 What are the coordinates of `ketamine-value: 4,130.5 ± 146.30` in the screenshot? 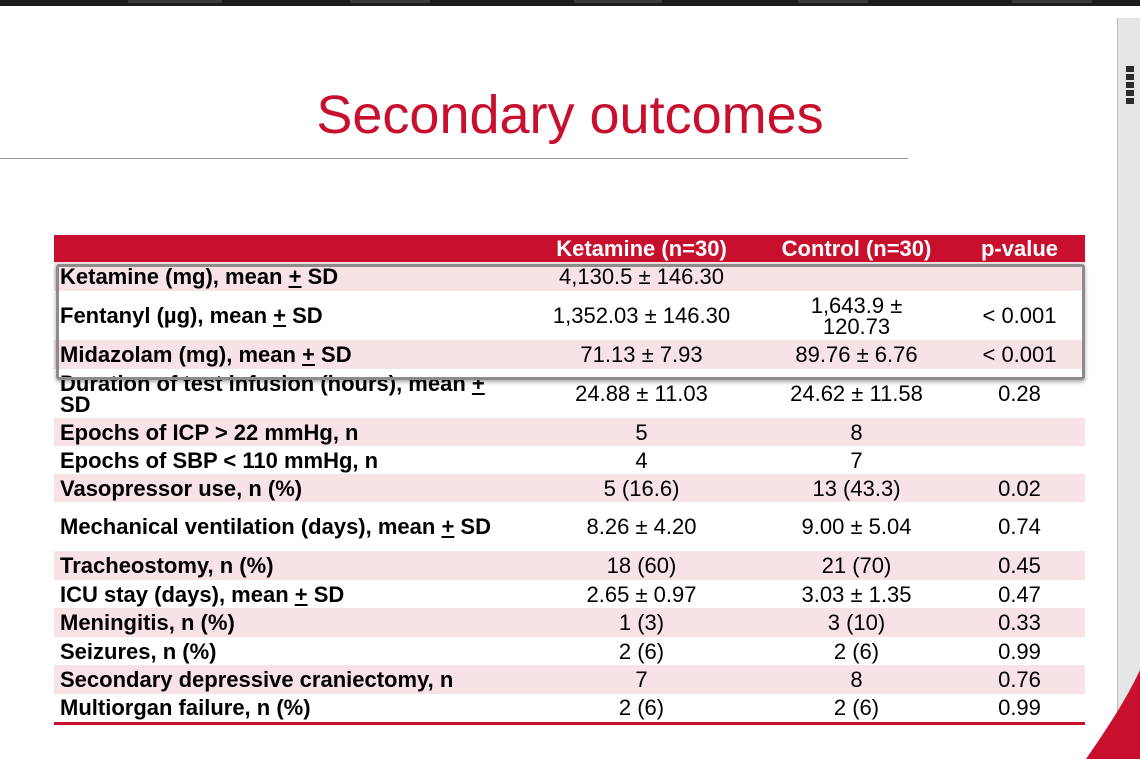 It's located at (641, 276).